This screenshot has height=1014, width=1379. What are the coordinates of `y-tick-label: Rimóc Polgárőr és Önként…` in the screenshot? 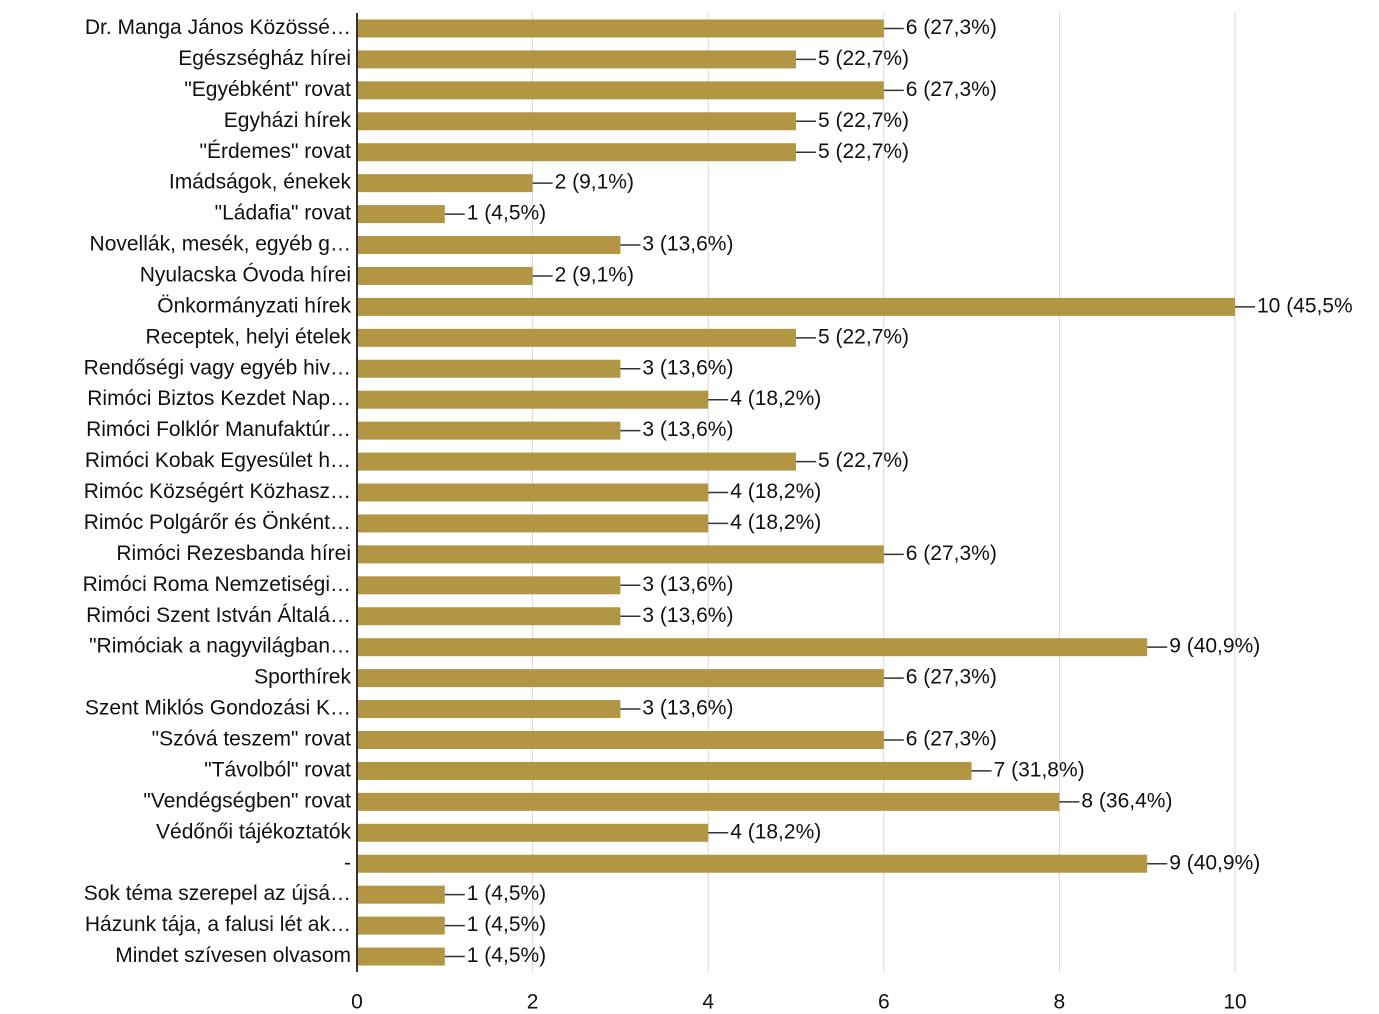 It's located at (217, 522).